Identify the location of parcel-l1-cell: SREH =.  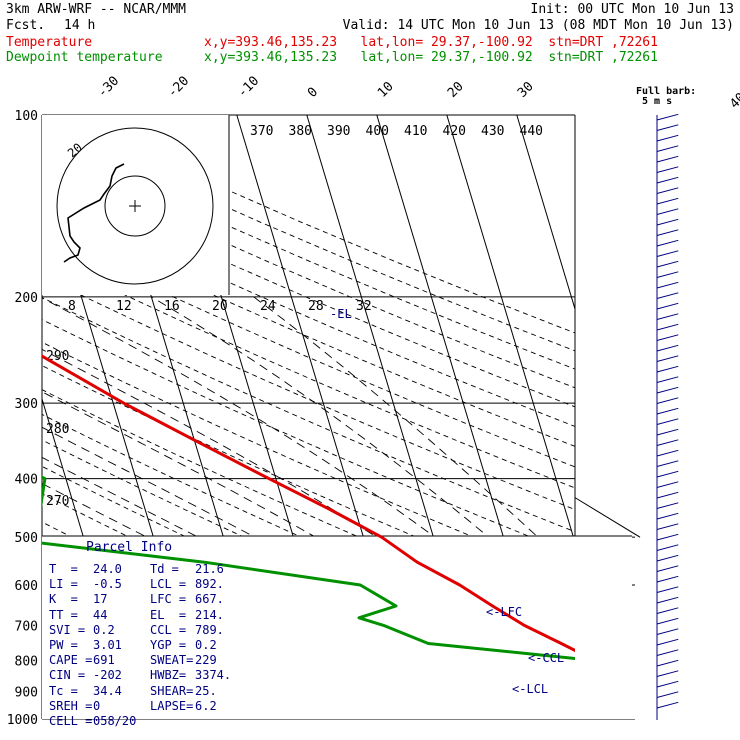
(71, 705).